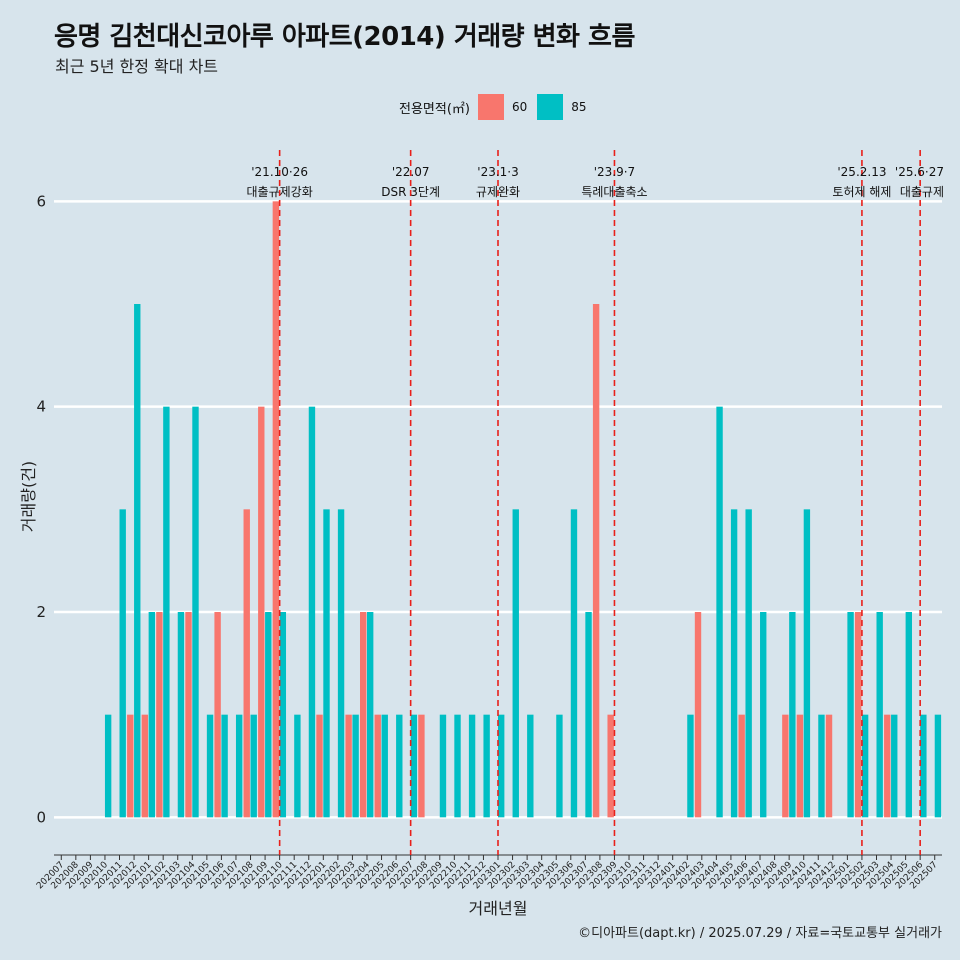  Describe the element at coordinates (41, 201) in the screenshot. I see `y-tick-label-6: 6` at that location.